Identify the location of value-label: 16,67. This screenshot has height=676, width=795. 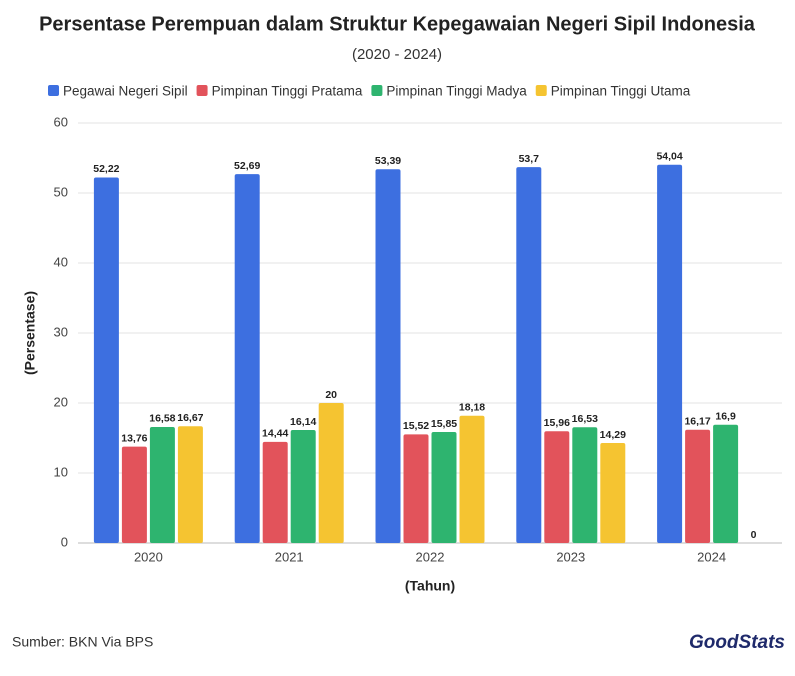
(190, 418).